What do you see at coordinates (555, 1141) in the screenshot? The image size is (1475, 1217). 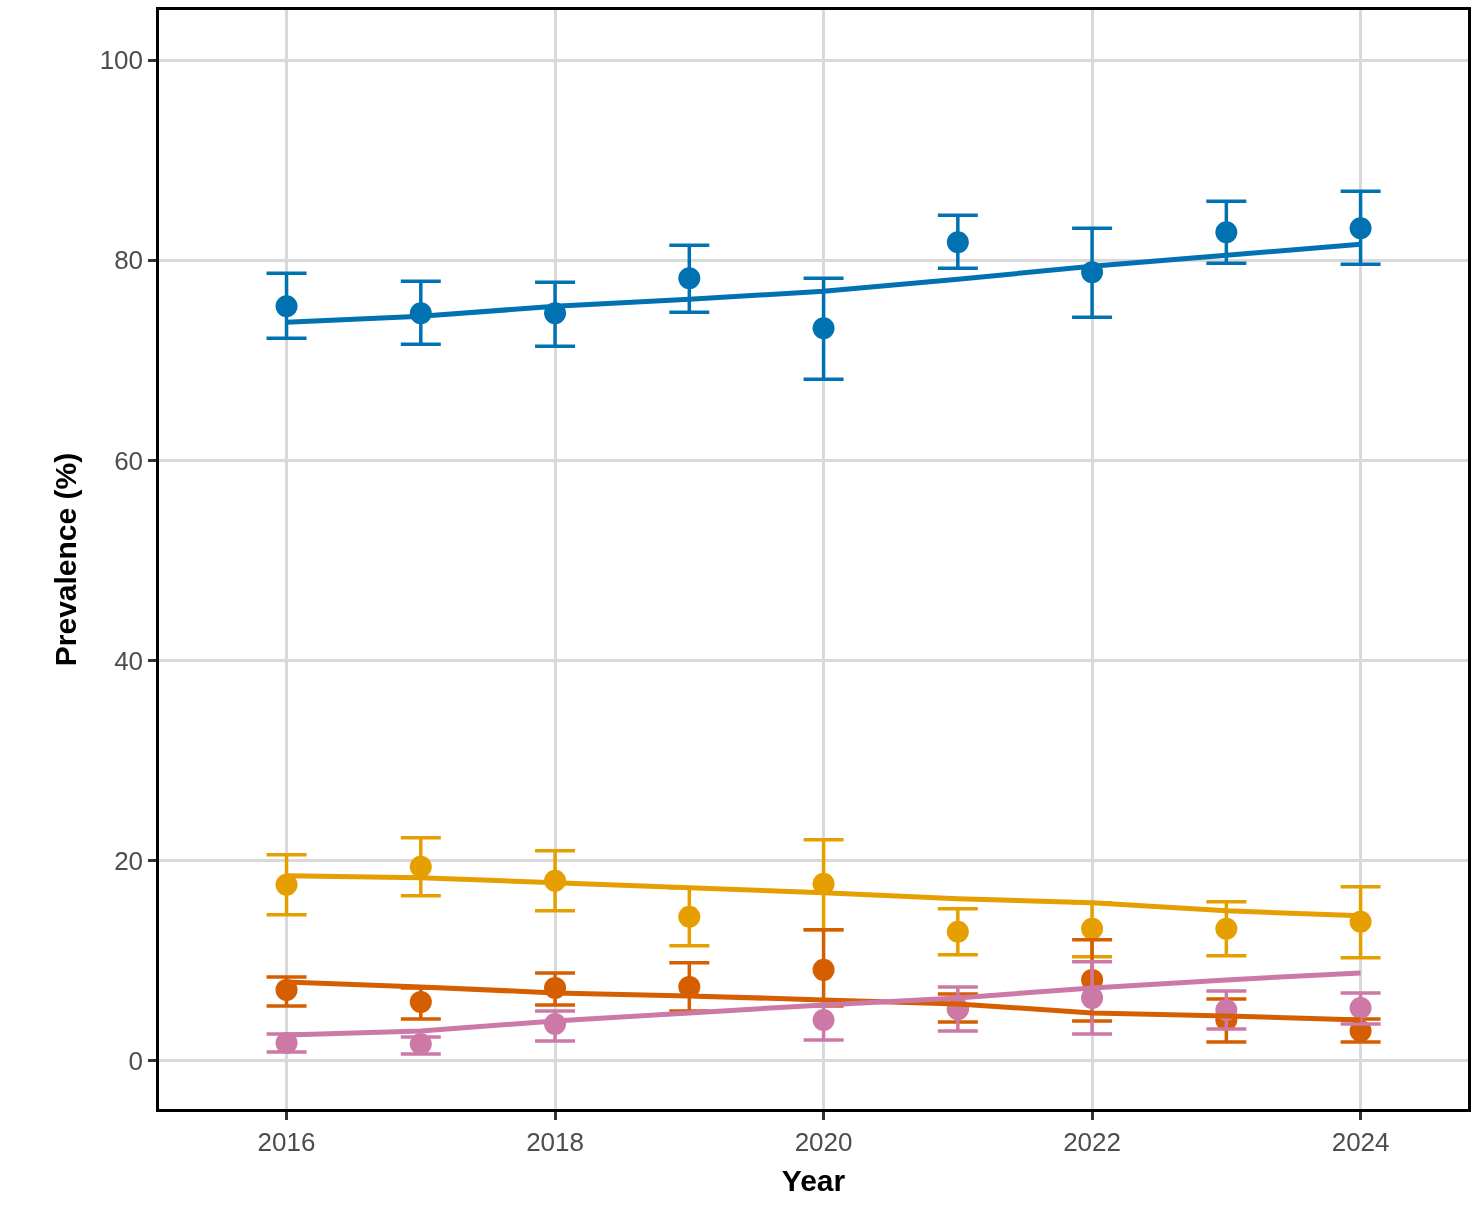 I see `x-tick-label: 2018` at bounding box center [555, 1141].